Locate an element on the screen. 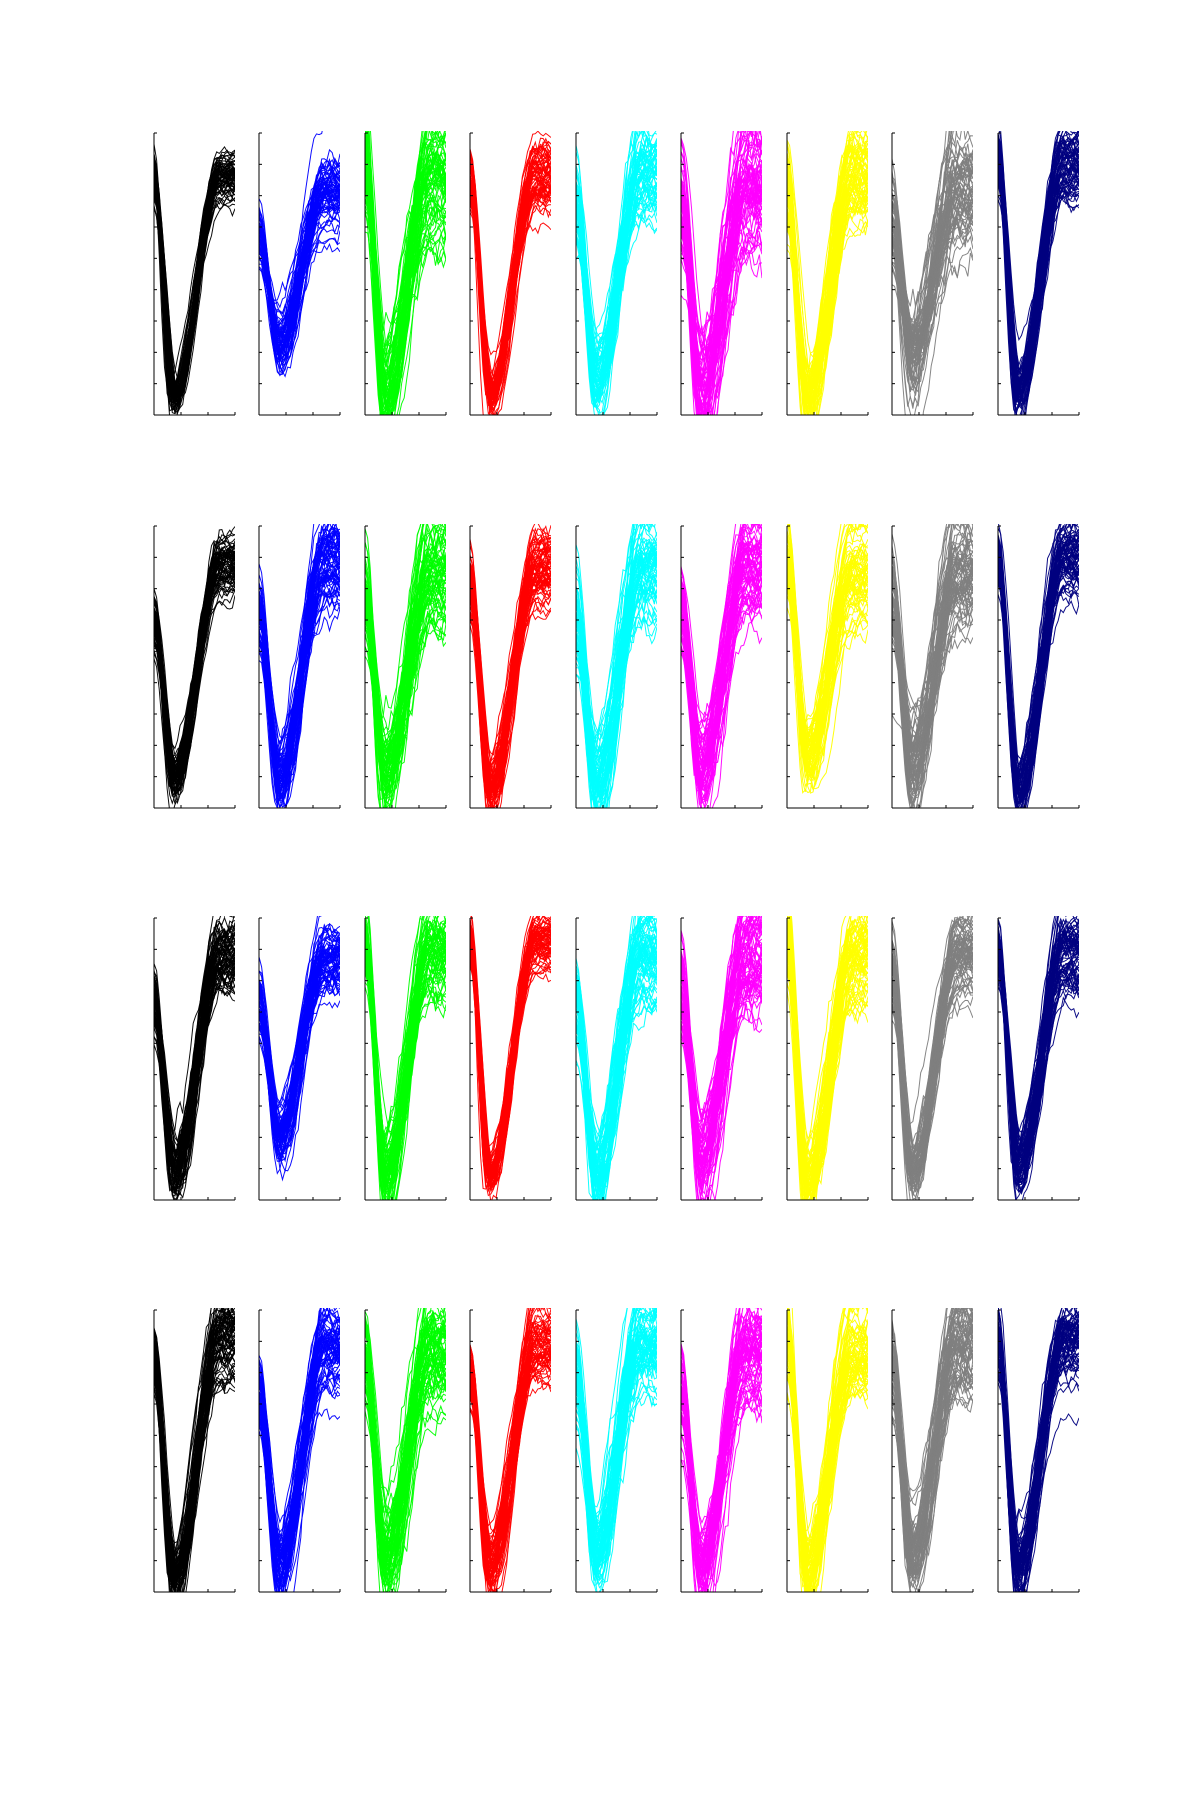  waveform-panel-r4-c5 is located at coordinates (616, 1450).